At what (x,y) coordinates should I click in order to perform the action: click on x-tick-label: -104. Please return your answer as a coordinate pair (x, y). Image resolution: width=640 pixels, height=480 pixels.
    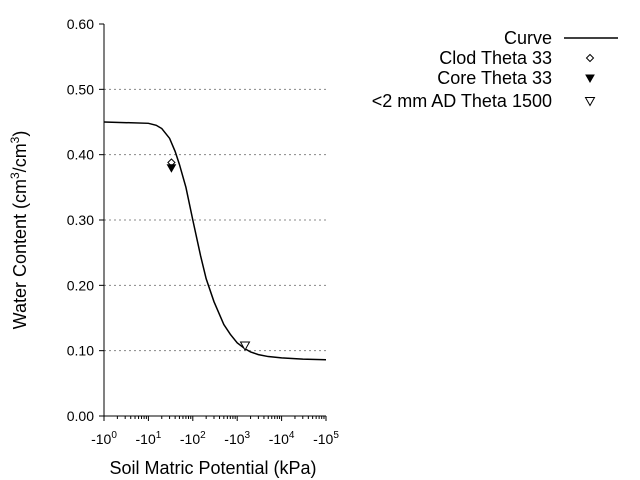
    Looking at the image, I should click on (282, 438).